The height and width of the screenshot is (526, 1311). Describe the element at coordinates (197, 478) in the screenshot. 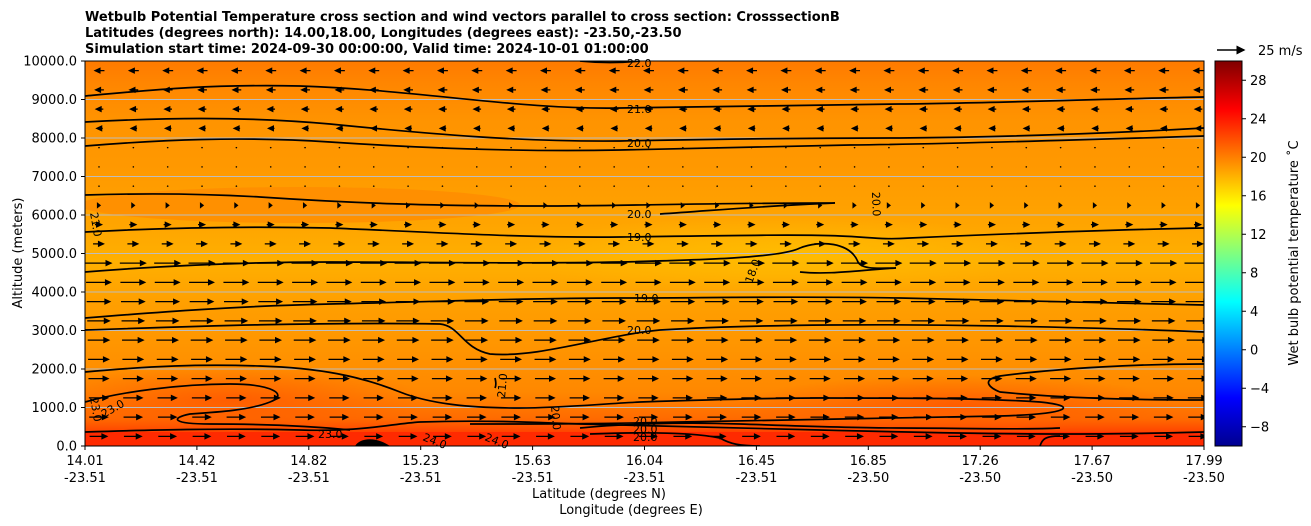

I see `x-tick-lon: -23.51` at that location.